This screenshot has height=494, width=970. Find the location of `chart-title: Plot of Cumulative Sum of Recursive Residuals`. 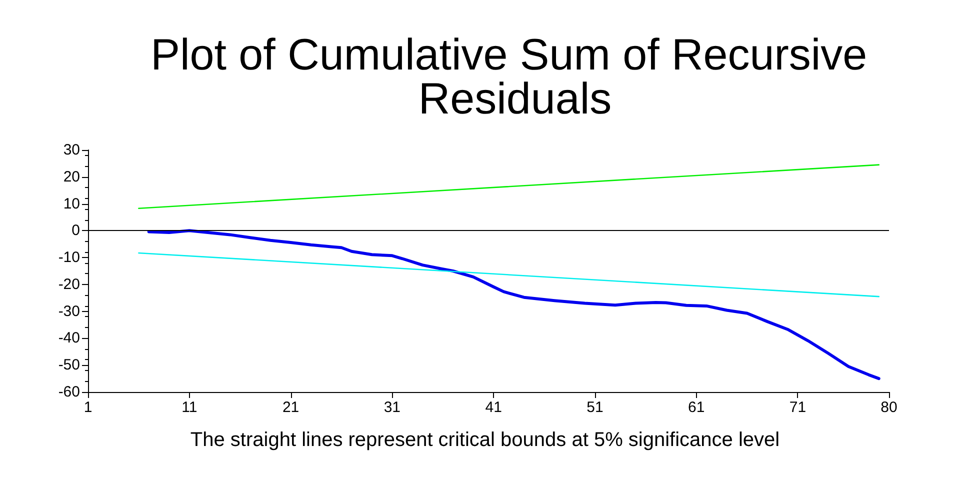

chart-title: Plot of Cumulative Sum of Recursive Residuals is located at coordinates (515, 77).